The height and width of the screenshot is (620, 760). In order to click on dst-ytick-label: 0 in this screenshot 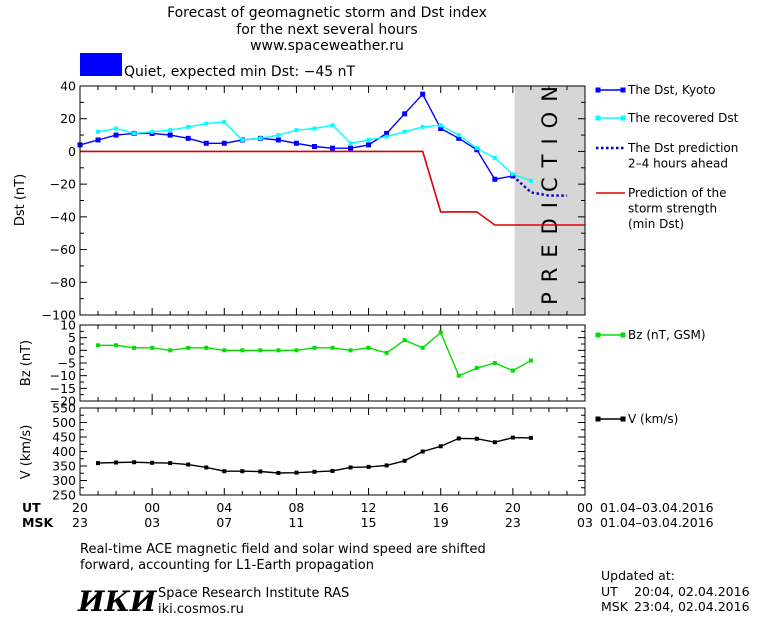, I will do `click(72, 151)`.